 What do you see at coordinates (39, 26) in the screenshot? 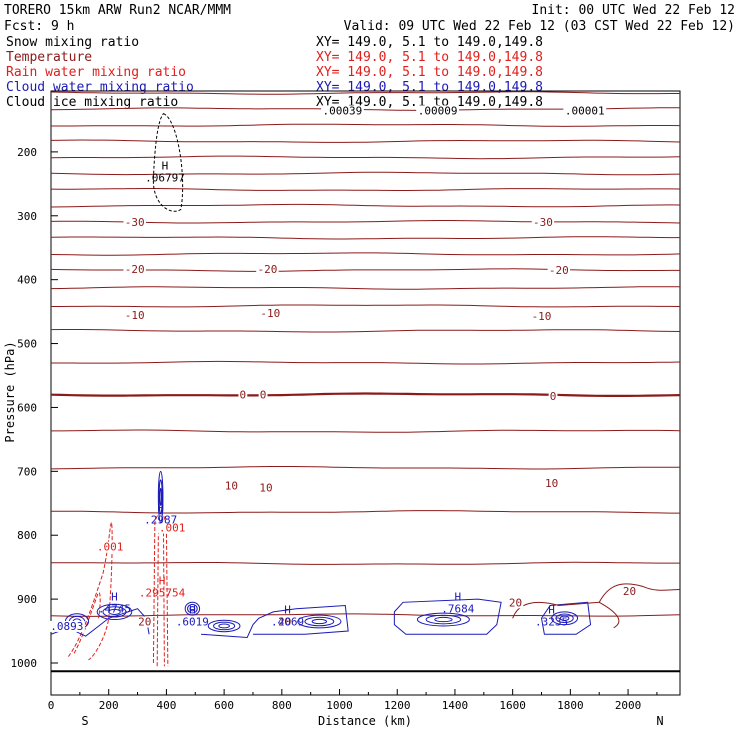
I see `forecast-hour: Fcst: 9 h` at bounding box center [39, 26].